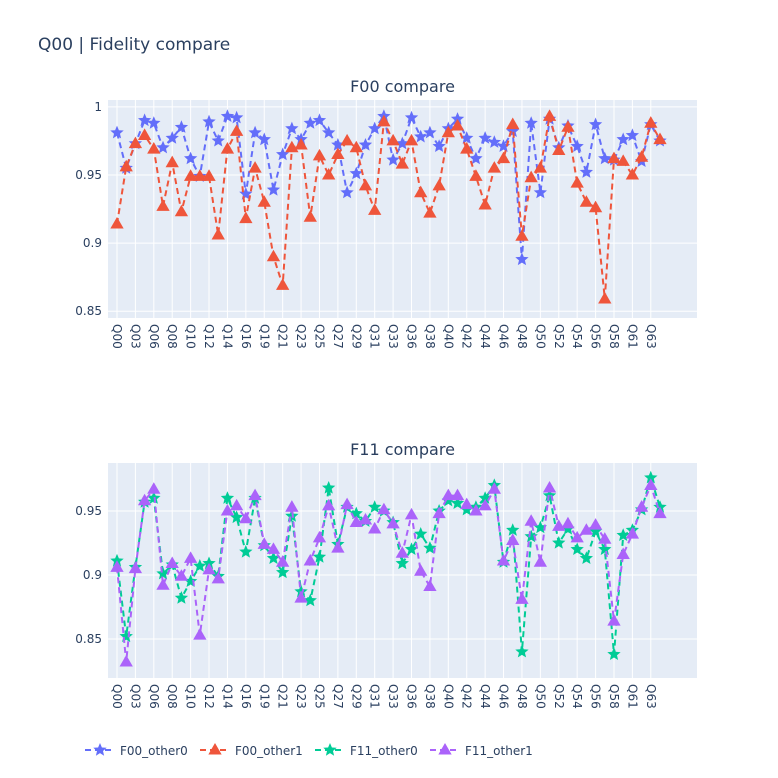 This screenshot has width=778, height=778. I want to click on y-tick-label: 0.9, so click(92, 243).